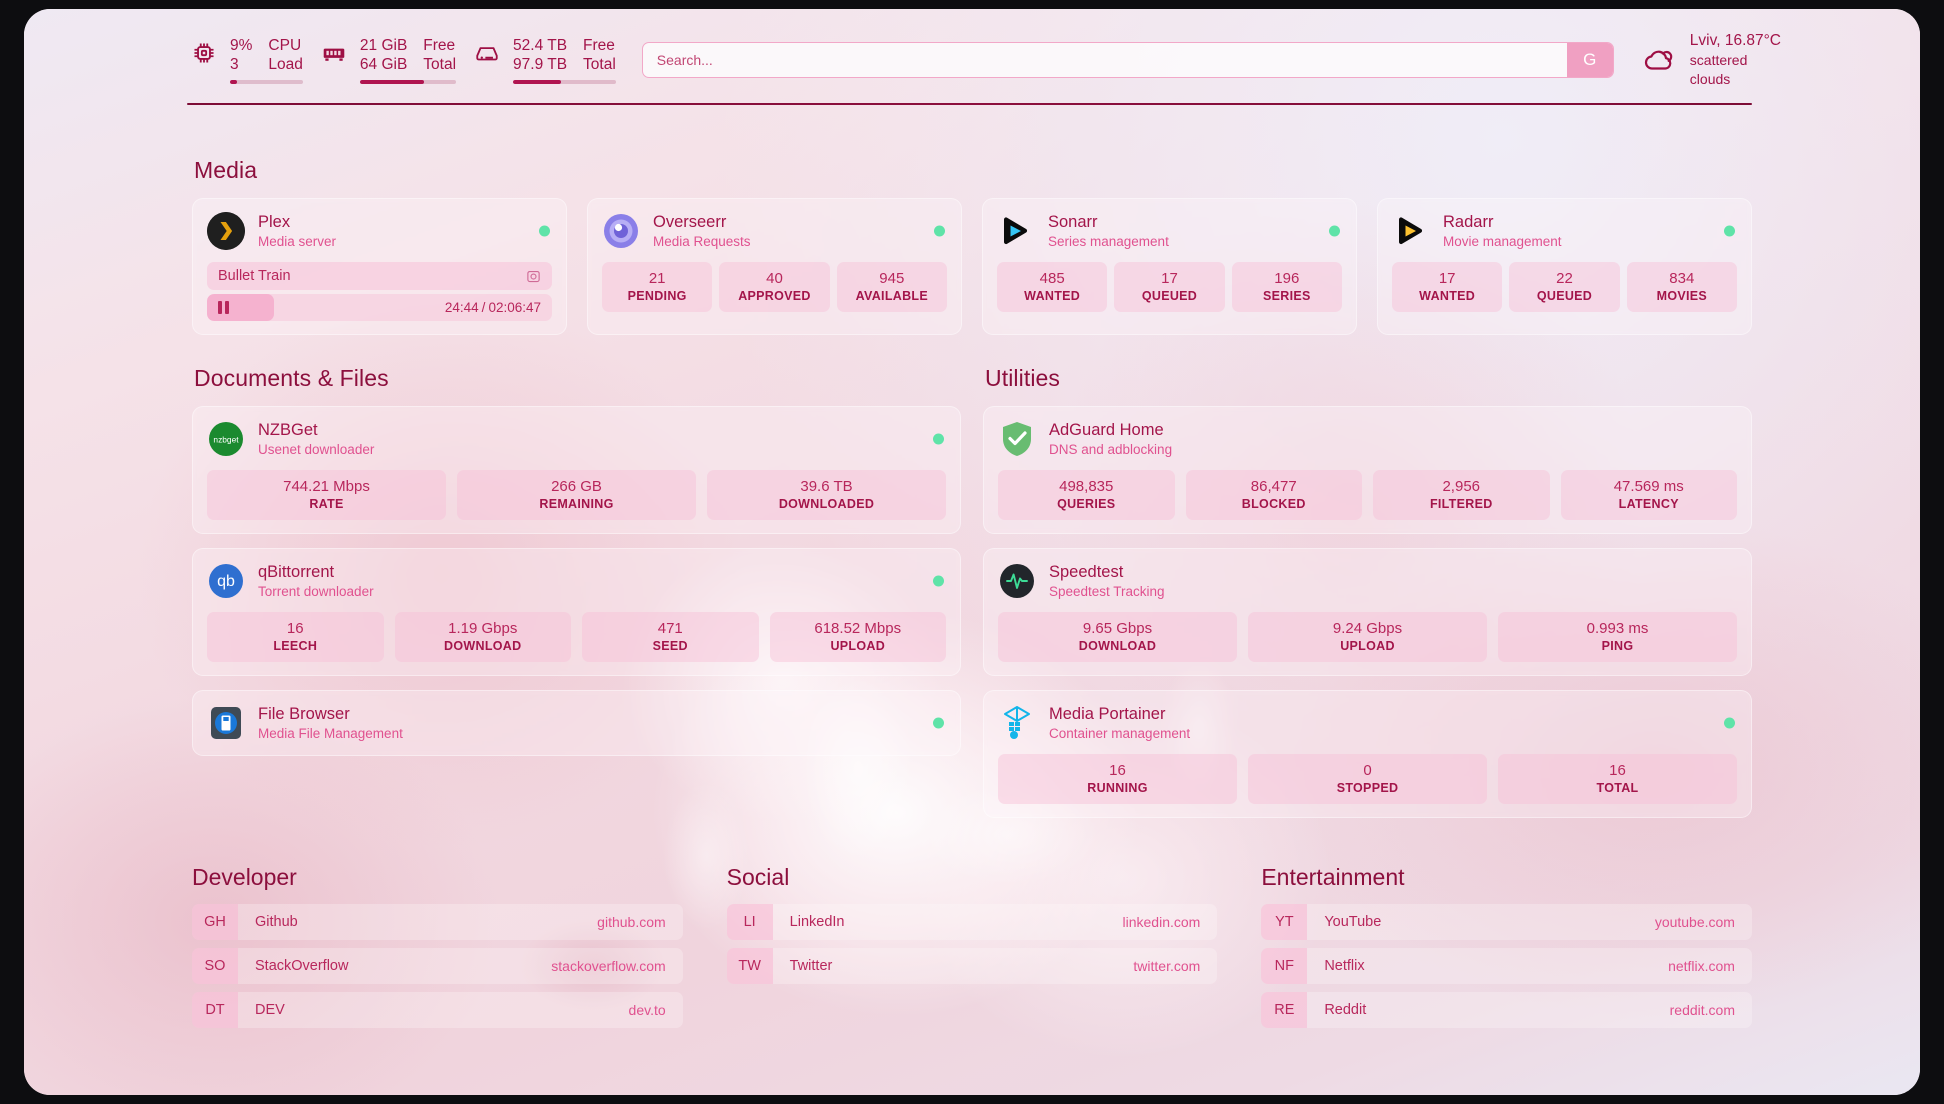 This screenshot has width=1944, height=1104. Describe the element at coordinates (334, 53) in the screenshot. I see `memory-ram-icon` at that location.